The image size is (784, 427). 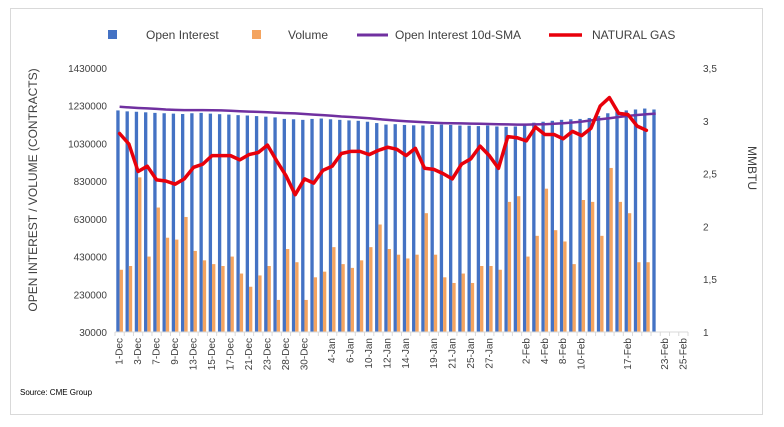 What do you see at coordinates (706, 333) in the screenshot?
I see `y-right-tick-label: 1` at bounding box center [706, 333].